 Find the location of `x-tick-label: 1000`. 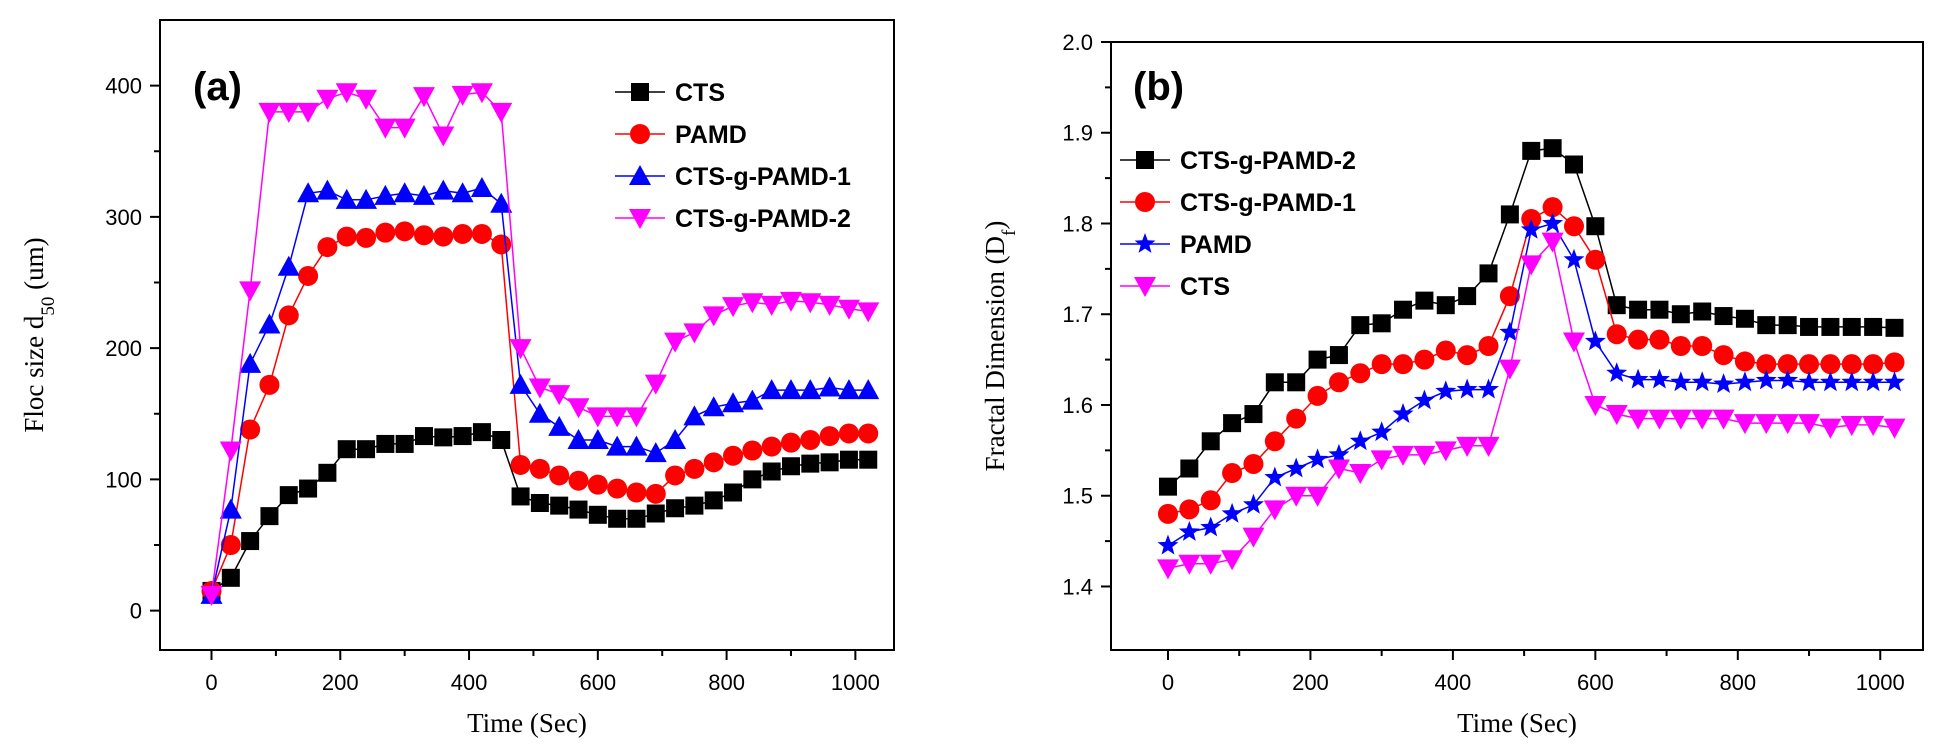

x-tick-label: 1000 is located at coordinates (855, 682).